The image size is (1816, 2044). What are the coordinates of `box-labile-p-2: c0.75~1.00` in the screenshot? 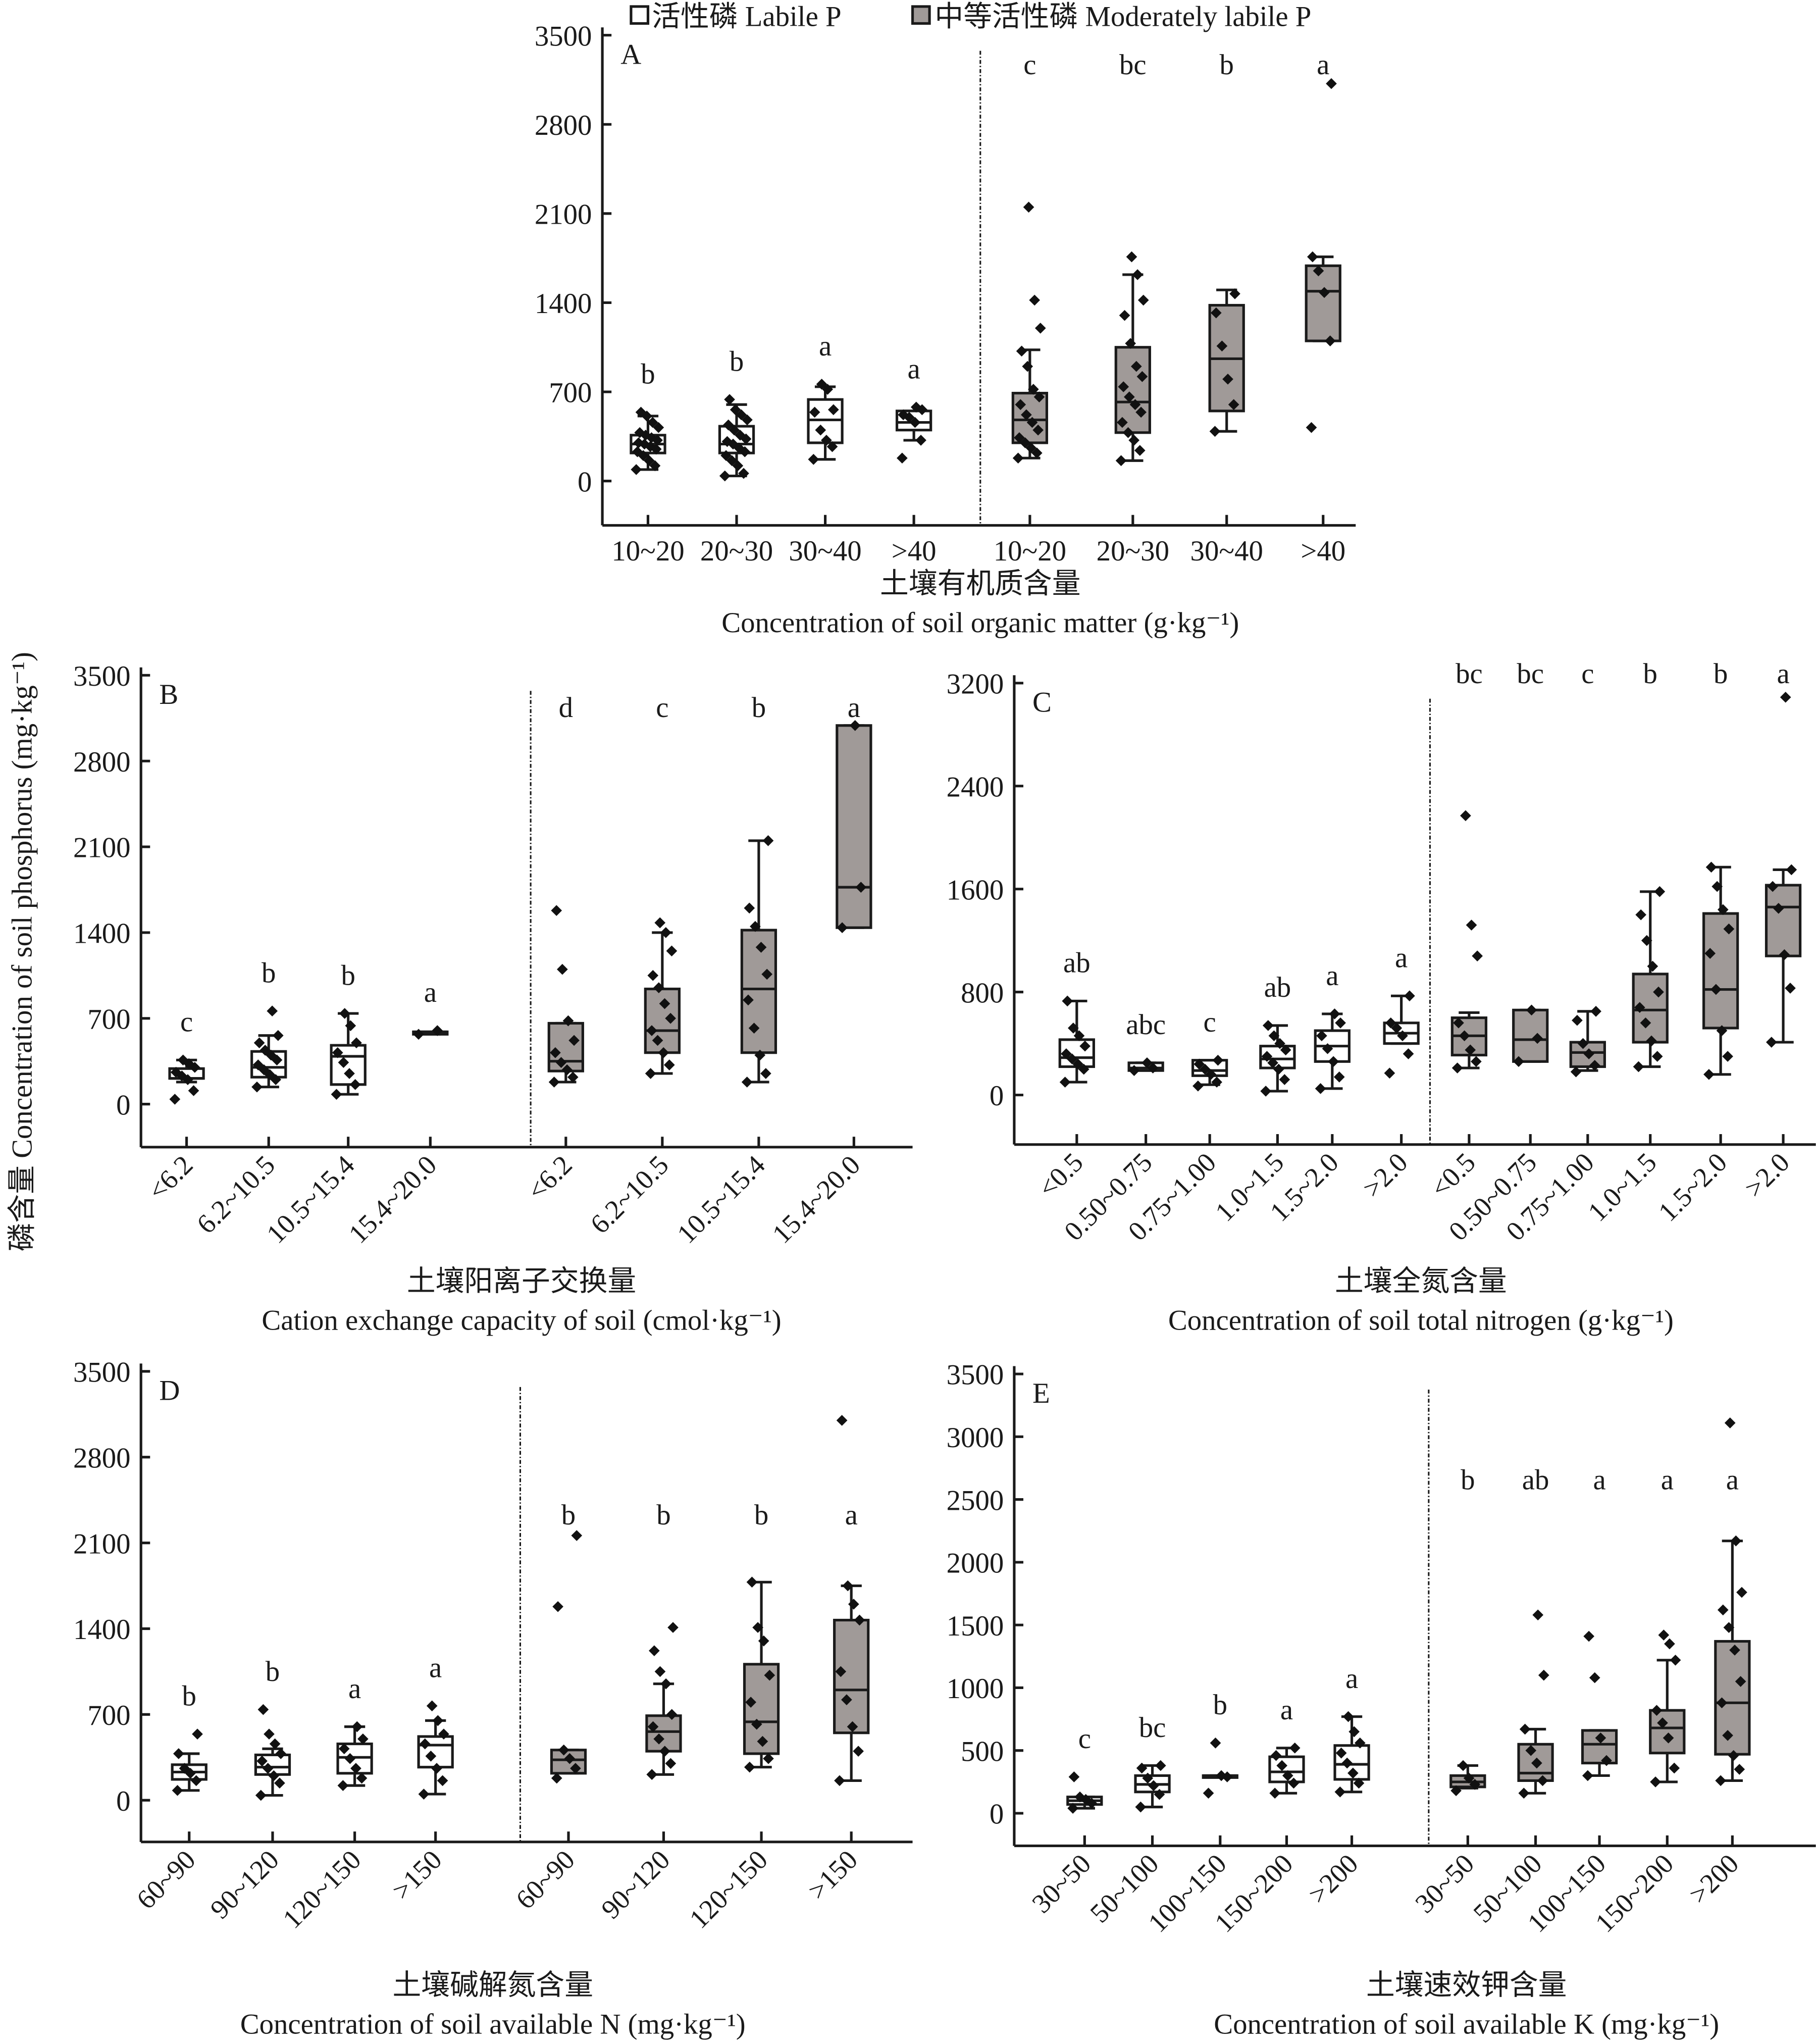 It's located at (1175, 1126).